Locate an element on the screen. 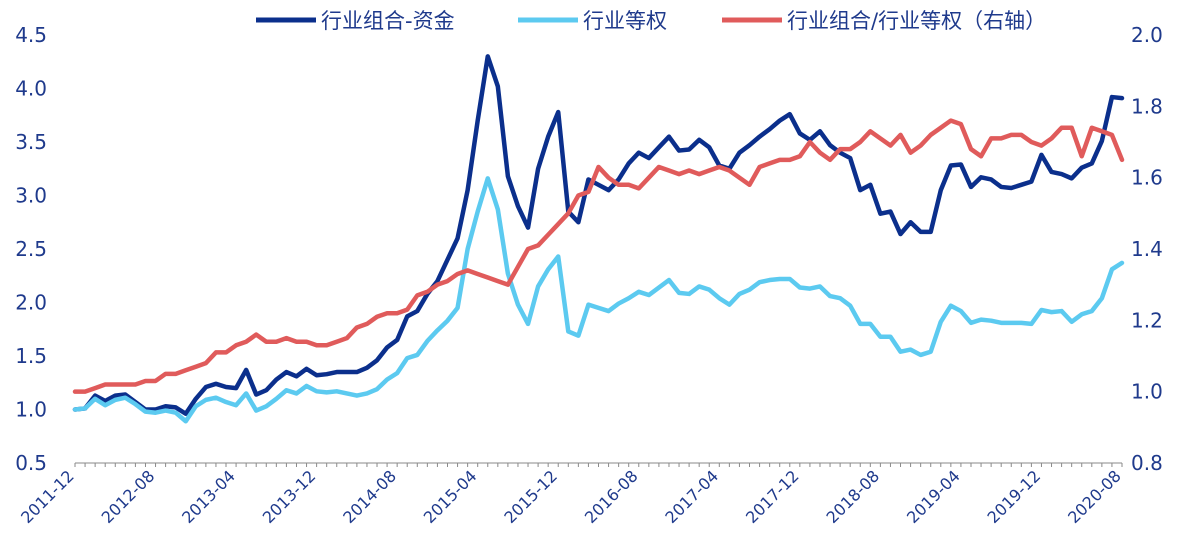  x-tick-label: 2012-08 is located at coordinates (128, 496).